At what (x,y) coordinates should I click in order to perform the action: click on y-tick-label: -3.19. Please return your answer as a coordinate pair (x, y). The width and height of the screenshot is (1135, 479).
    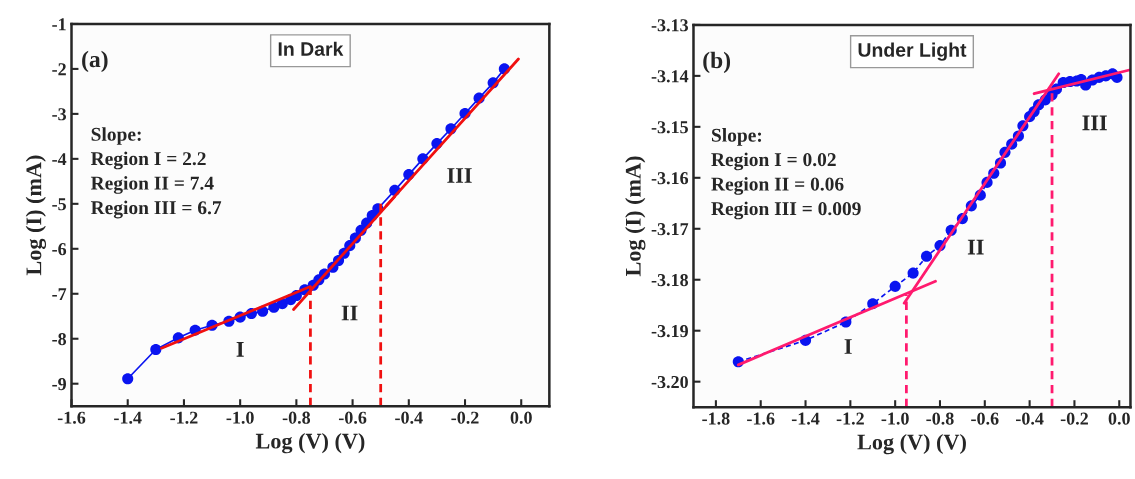
    Looking at the image, I should click on (669, 331).